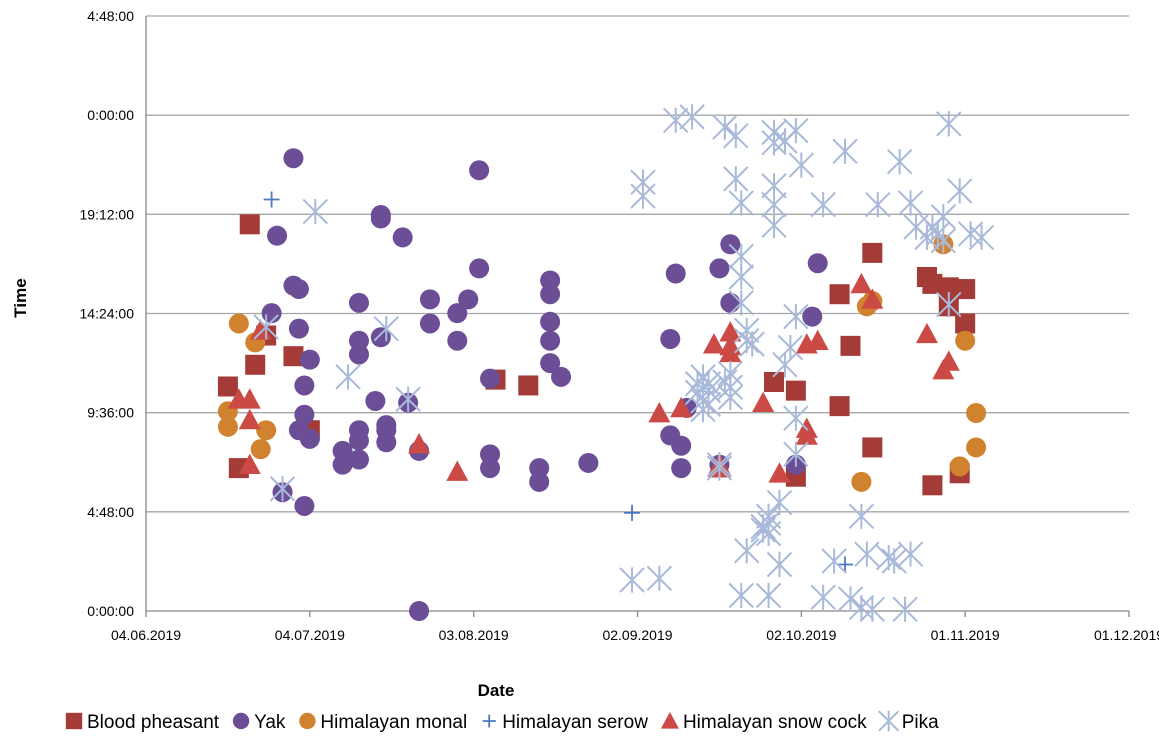 Image resolution: width=1159 pixels, height=740 pixels. Describe the element at coordinates (920, 722) in the screenshot. I see `legend-label: Pika` at that location.